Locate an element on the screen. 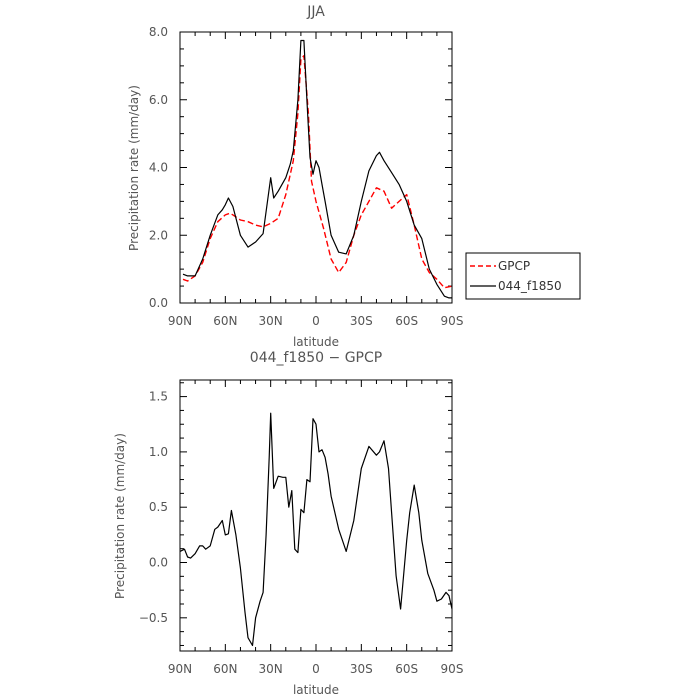  top-chart-title: JJA is located at coordinates (315, 12).